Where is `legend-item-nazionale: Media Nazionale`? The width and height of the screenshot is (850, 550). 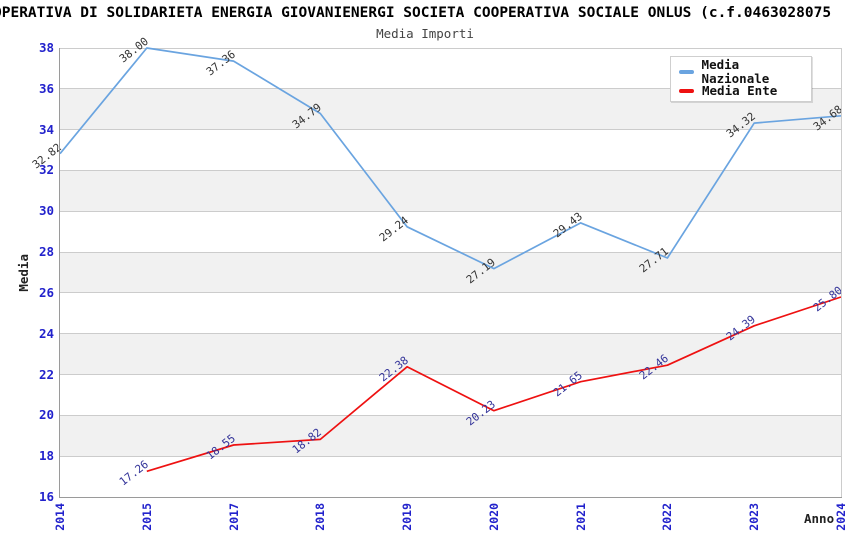
legend-item-nazionale: Media Nazionale is located at coordinates (744, 71).